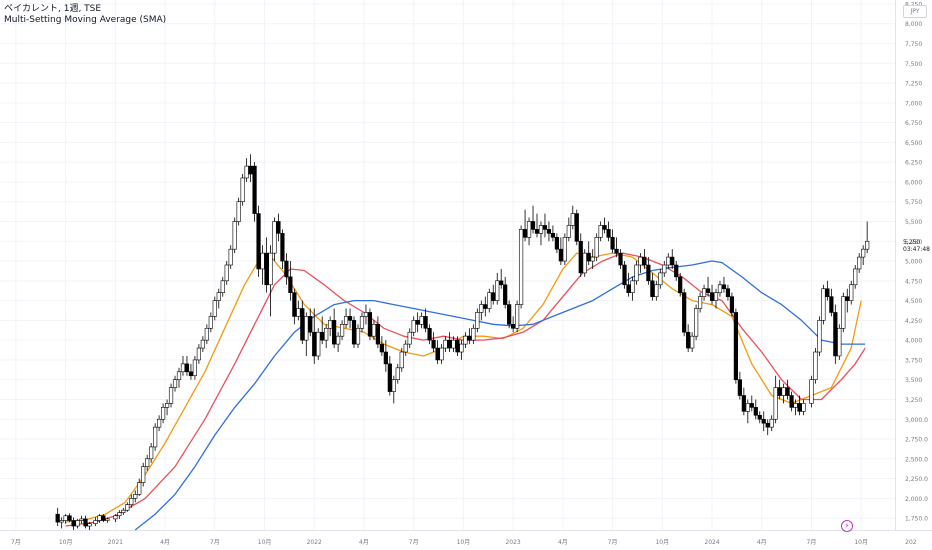  Describe the element at coordinates (913, 64) in the screenshot. I see `y-tick-label: 7,500` at that location.